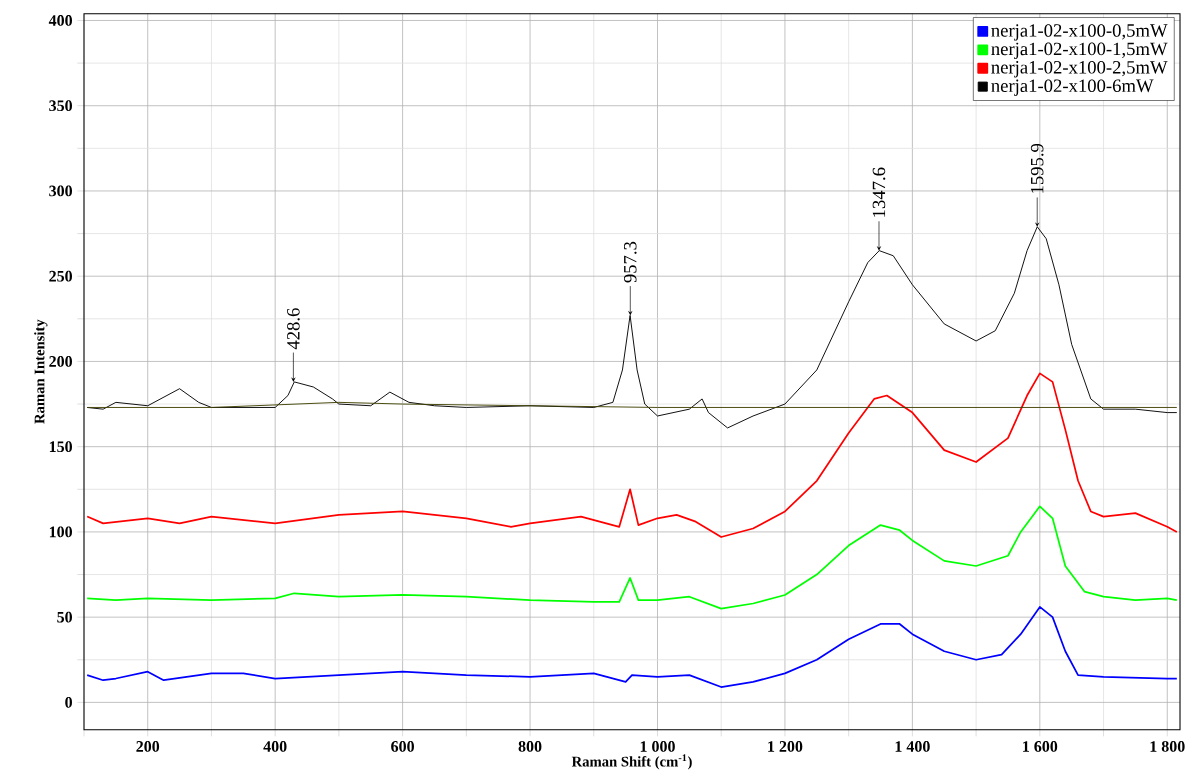 This screenshot has width=1203, height=783. What do you see at coordinates (630, 262) in the screenshot?
I see `annotation: 957.3` at bounding box center [630, 262].